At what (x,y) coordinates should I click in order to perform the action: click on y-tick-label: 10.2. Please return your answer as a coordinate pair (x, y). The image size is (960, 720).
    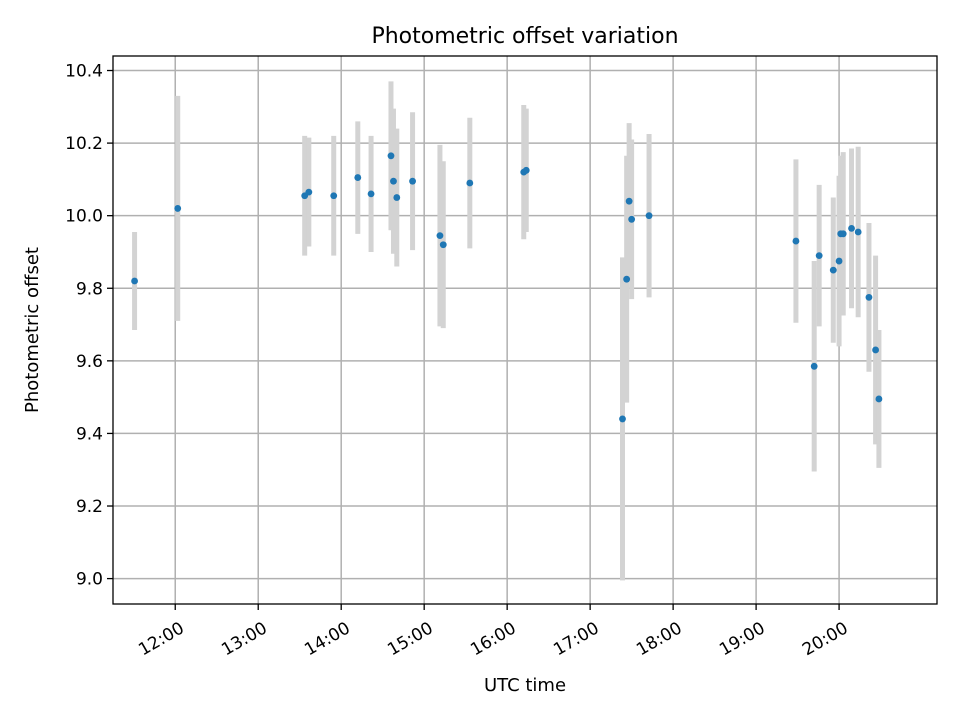
    Looking at the image, I should click on (84, 144).